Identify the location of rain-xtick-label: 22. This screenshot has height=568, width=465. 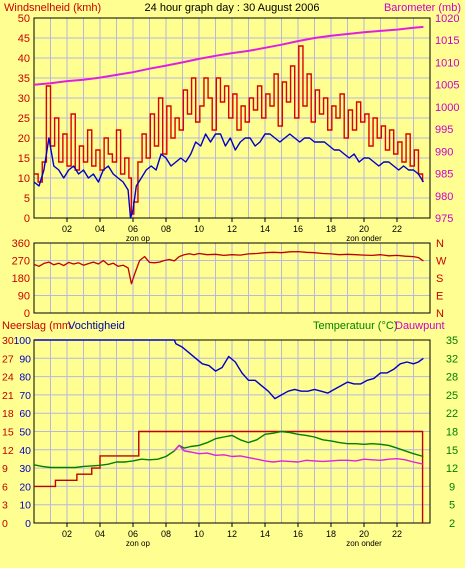
(397, 534).